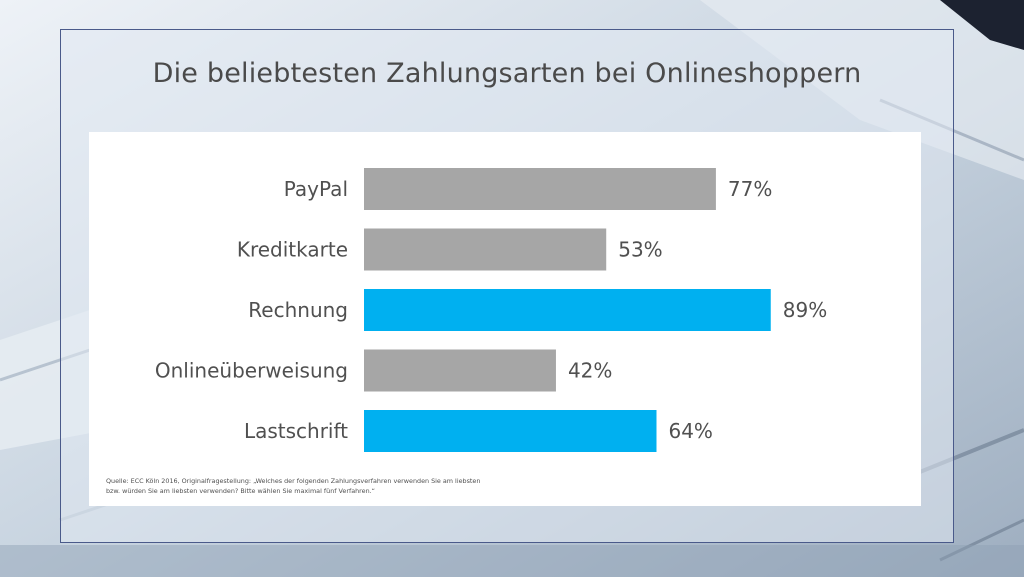 The height and width of the screenshot is (577, 1024). Describe the element at coordinates (590, 371) in the screenshot. I see `value-label: 42%` at that location.